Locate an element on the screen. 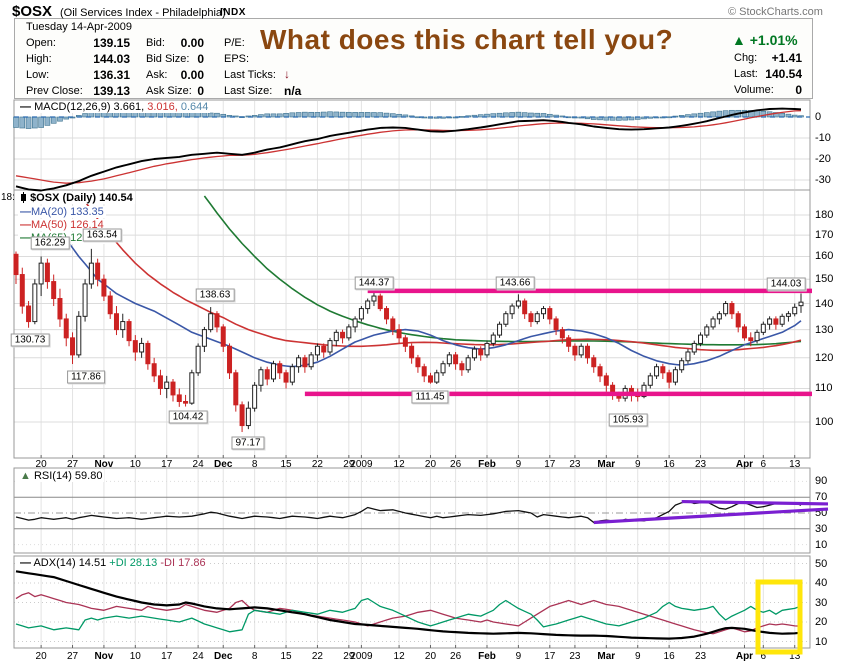  price-y-label: 100 is located at coordinates (824, 422).